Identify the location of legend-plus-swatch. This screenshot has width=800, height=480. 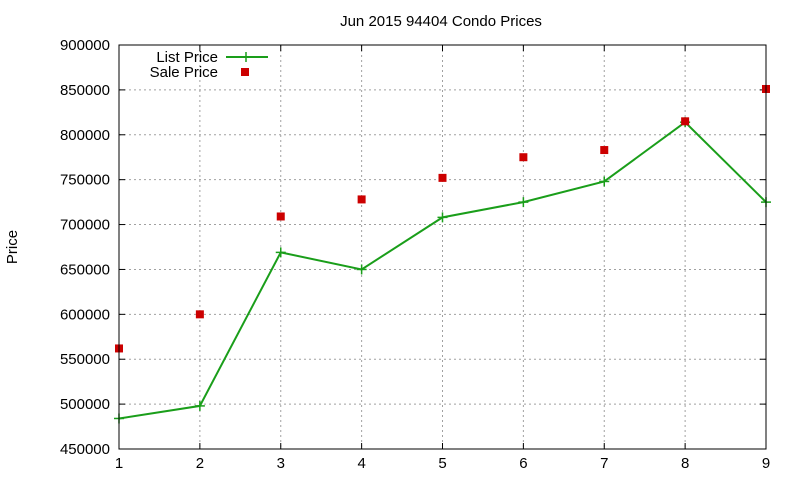
(246, 57).